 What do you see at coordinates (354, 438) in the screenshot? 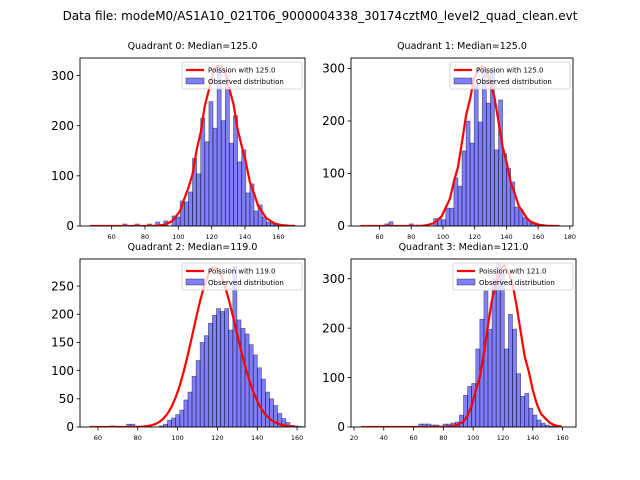
I see `x-tick-label: 20` at bounding box center [354, 438].